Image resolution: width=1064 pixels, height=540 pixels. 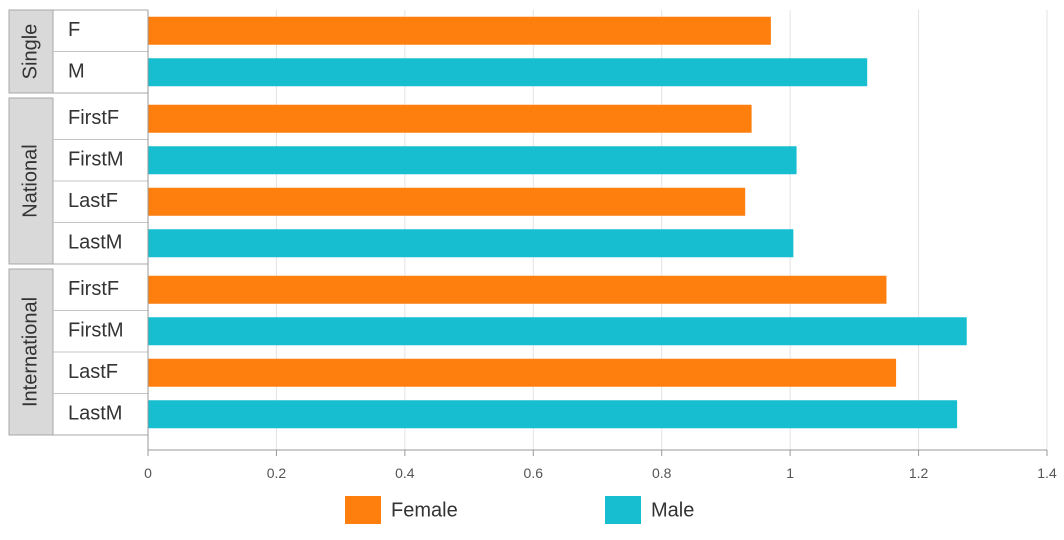 What do you see at coordinates (424, 510) in the screenshot?
I see `legend-label: Female` at bounding box center [424, 510].